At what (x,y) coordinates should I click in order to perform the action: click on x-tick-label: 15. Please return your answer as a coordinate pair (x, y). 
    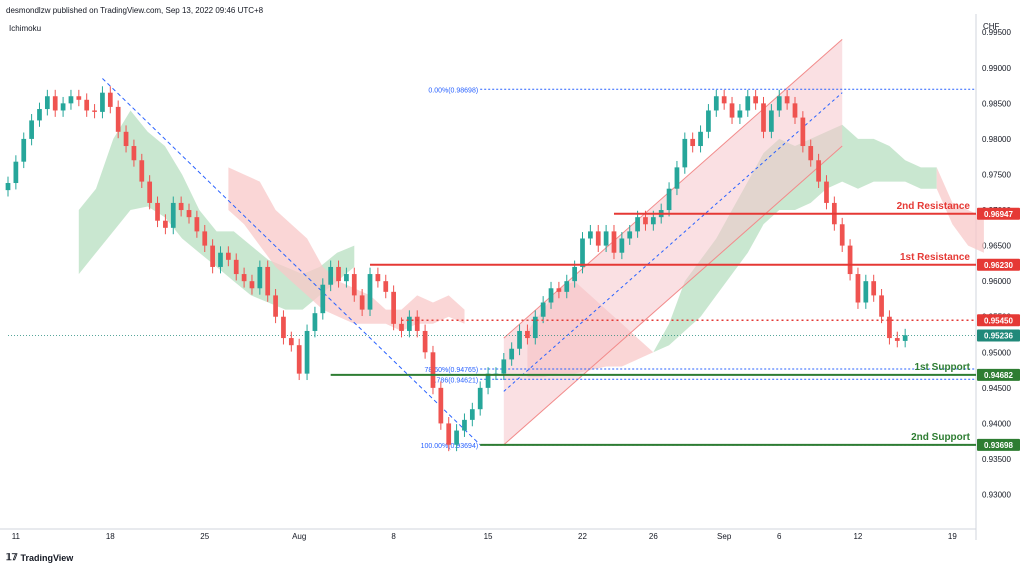
    Looking at the image, I should click on (488, 536).